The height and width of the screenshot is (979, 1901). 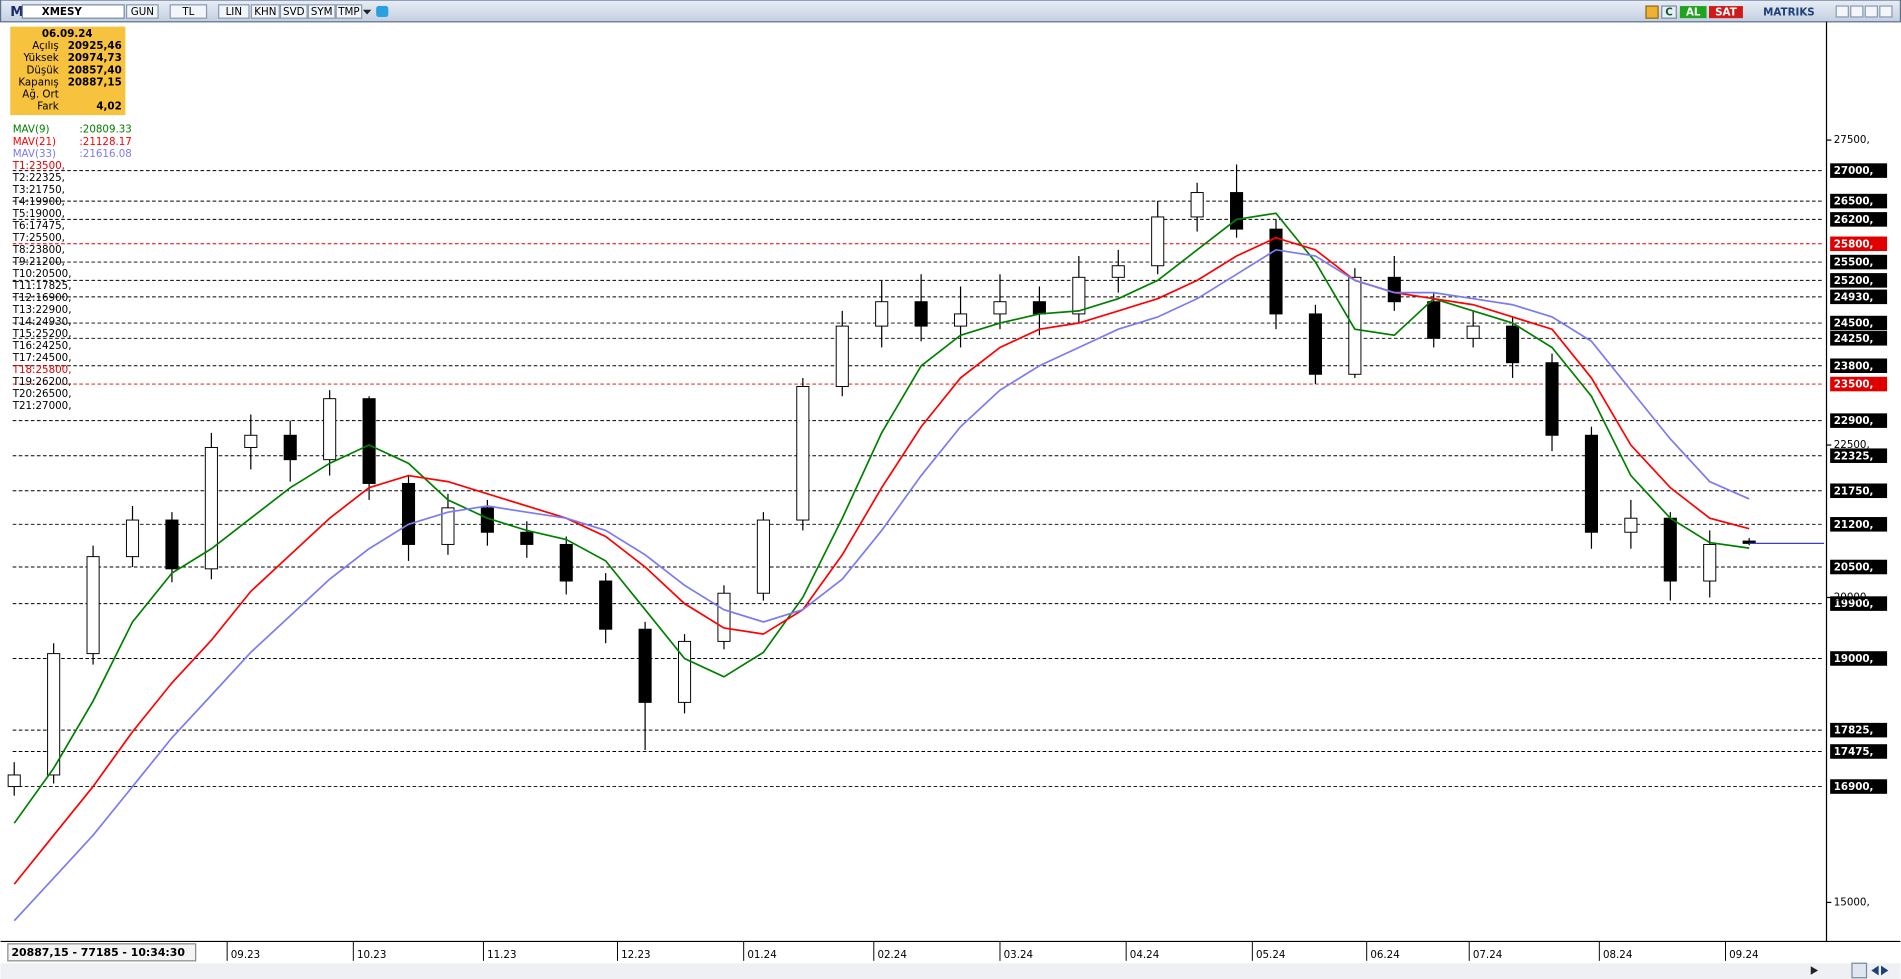 I want to click on brand: MATRIKS, so click(x=1789, y=13).